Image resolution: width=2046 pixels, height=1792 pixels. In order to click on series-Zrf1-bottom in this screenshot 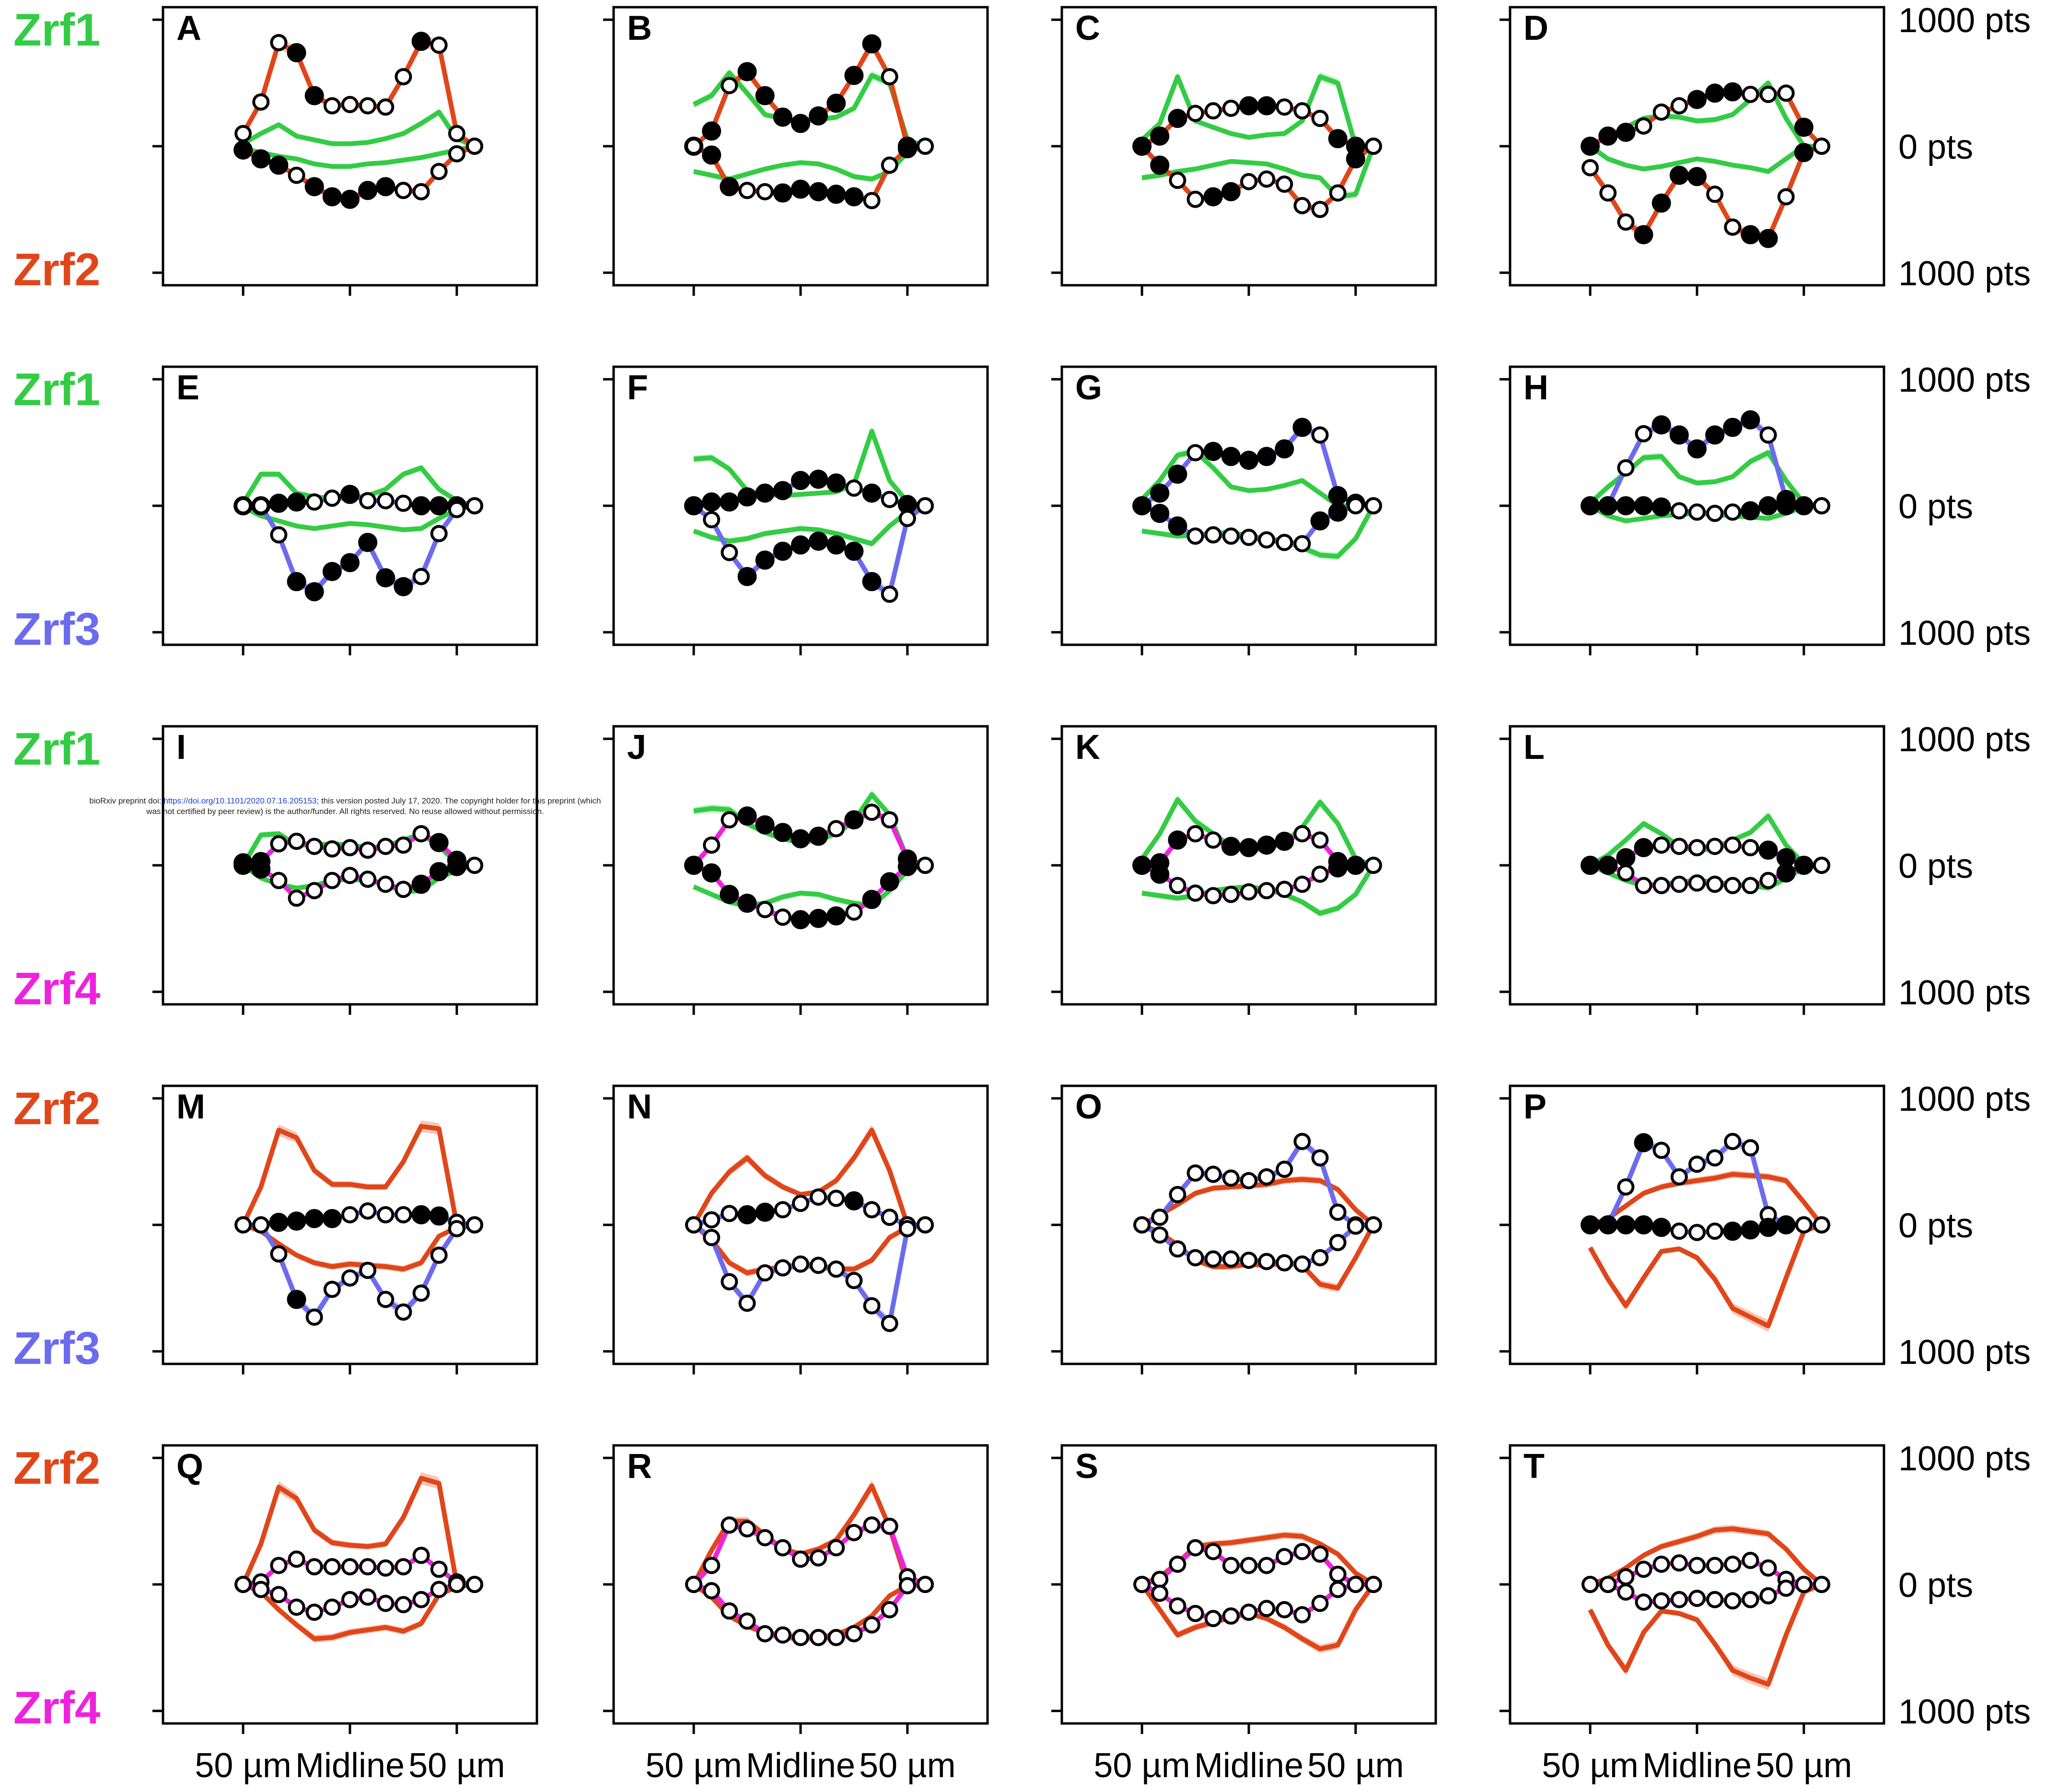, I will do `click(809, 525)`.